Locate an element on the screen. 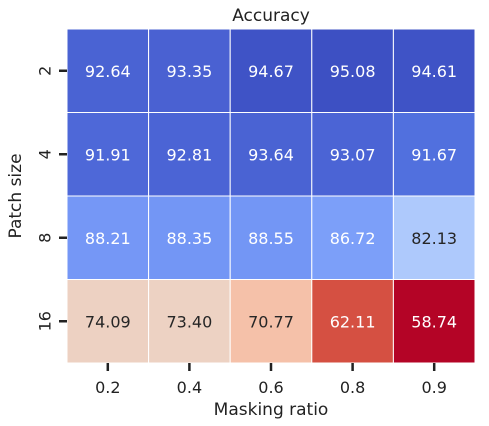 This screenshot has width=489, height=426. cell-value-label: 94.61 is located at coordinates (434, 71).